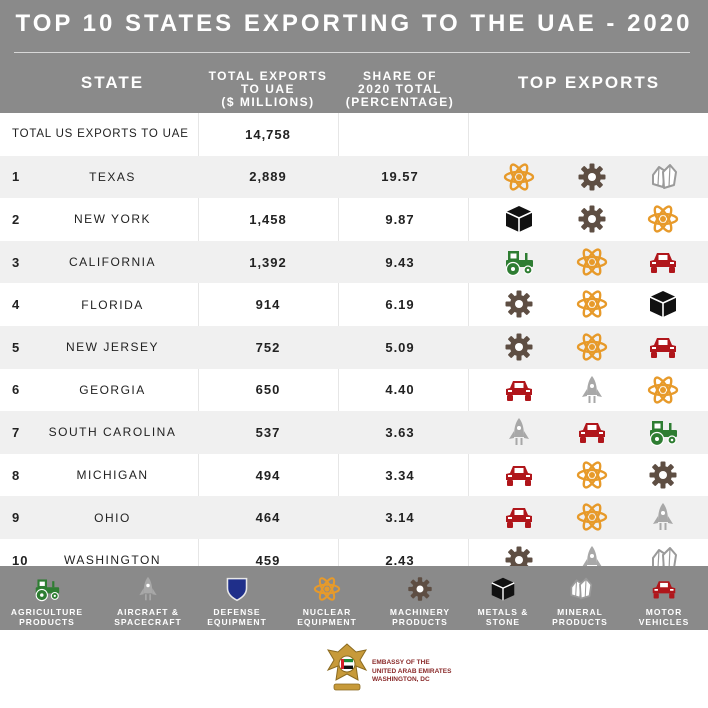 Image resolution: width=708 pixels, height=708 pixels. I want to click on legend-bar, so click(354, 598).